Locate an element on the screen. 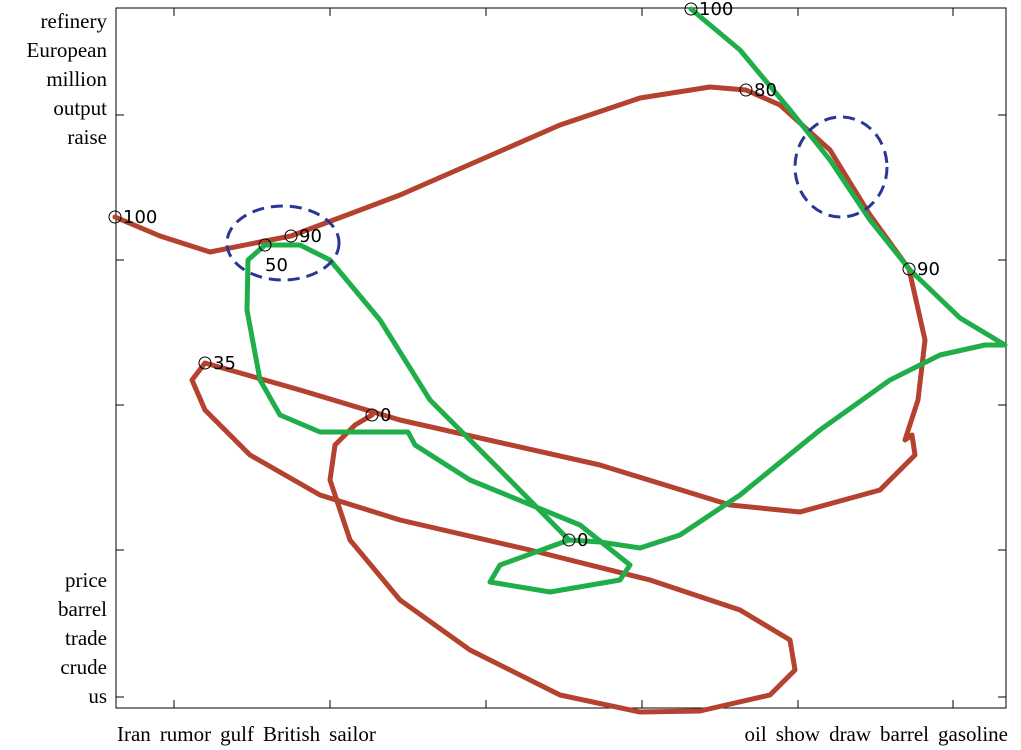 This screenshot has height=750, width=1021. point-label: 50 is located at coordinates (276, 265).